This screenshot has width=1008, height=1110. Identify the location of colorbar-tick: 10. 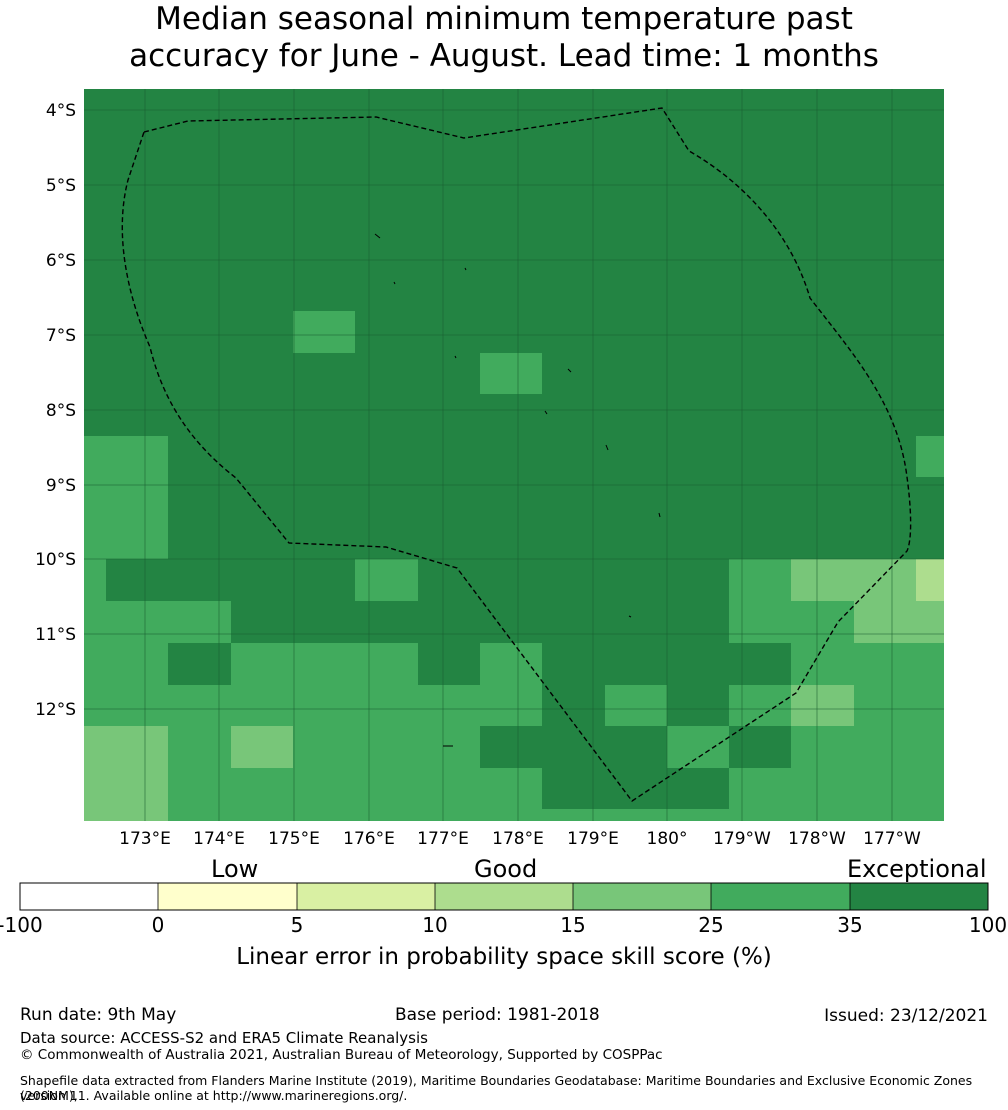
(435, 925).